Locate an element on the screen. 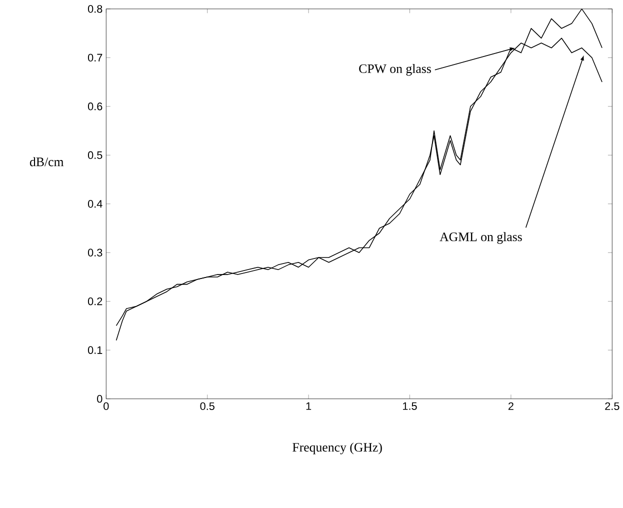  x-tick-label: 1 is located at coordinates (309, 406).